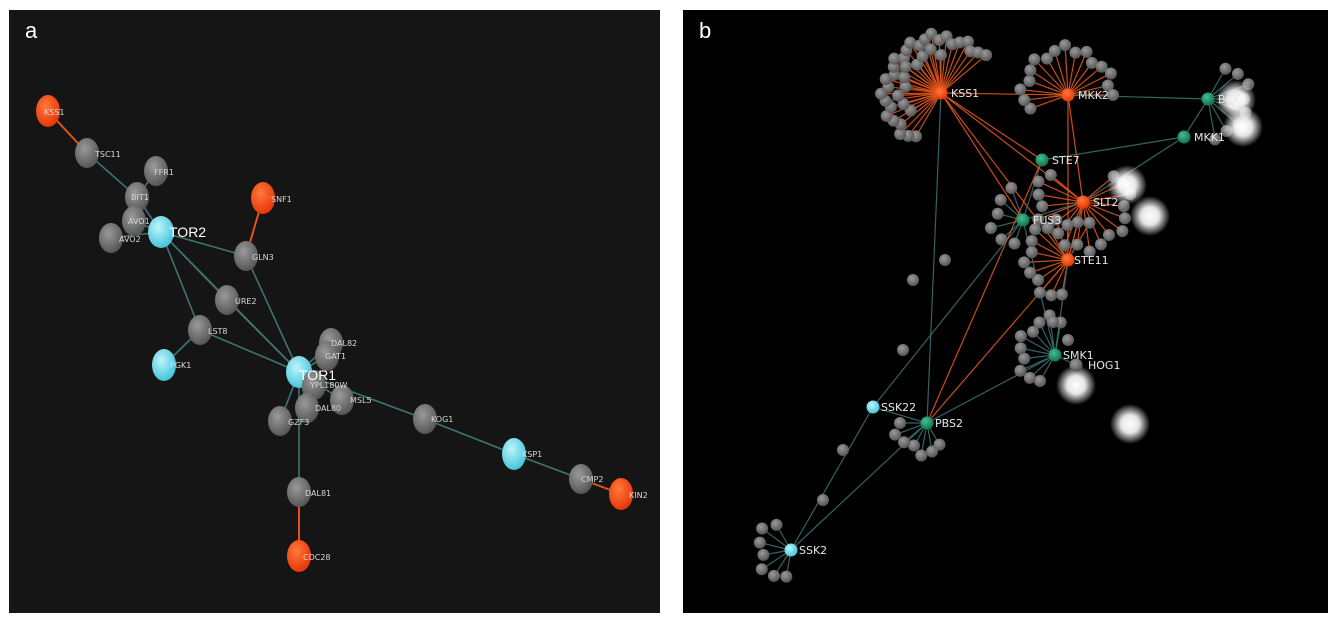 This screenshot has height=617, width=1328. I want to click on node-ste7, so click(1042, 160).